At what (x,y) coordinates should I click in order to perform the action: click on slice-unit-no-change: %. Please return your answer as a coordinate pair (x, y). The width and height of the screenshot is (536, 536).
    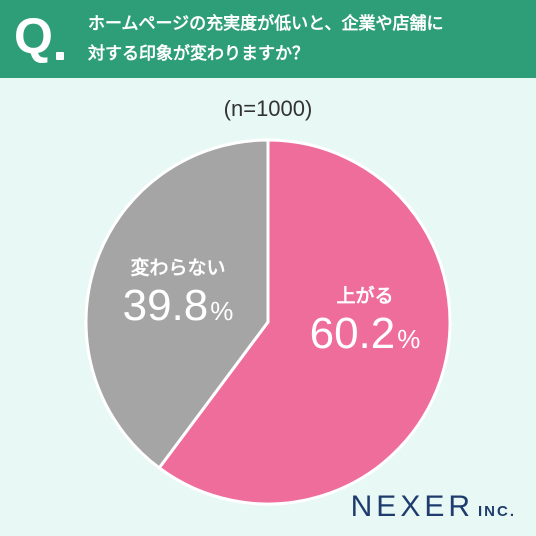
    Looking at the image, I should click on (222, 311).